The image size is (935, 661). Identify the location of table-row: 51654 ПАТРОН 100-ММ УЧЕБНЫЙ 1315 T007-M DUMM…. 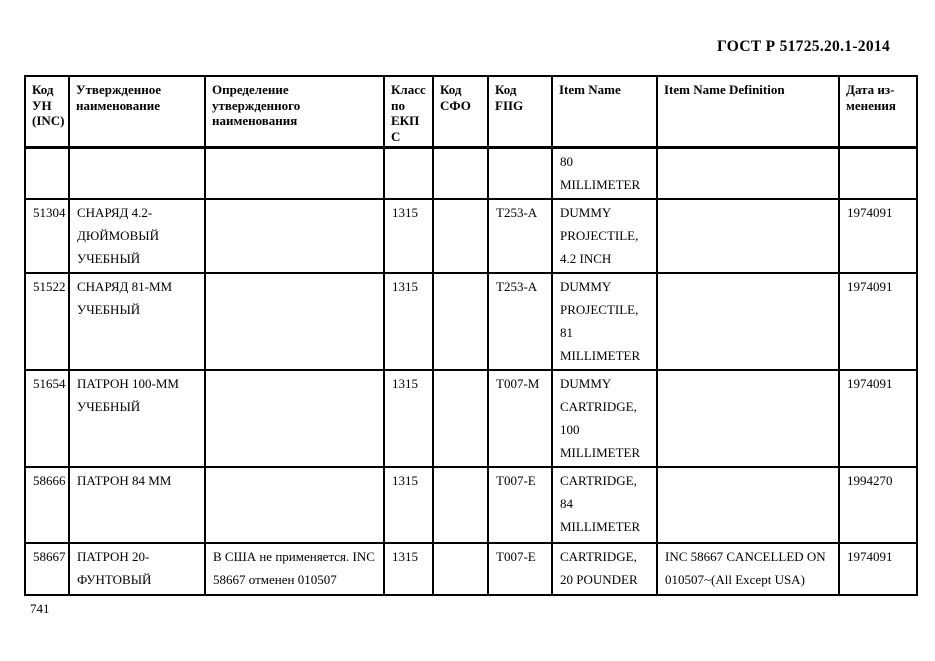
(471, 418).